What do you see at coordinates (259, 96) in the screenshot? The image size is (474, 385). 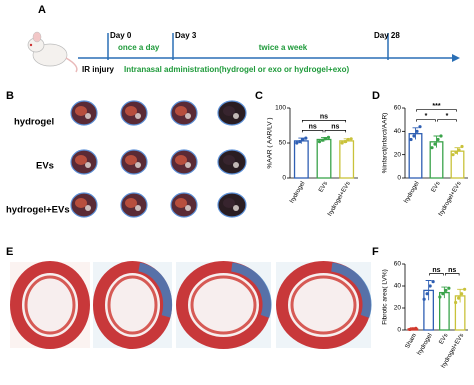 I see `panel-label: C` at bounding box center [259, 96].